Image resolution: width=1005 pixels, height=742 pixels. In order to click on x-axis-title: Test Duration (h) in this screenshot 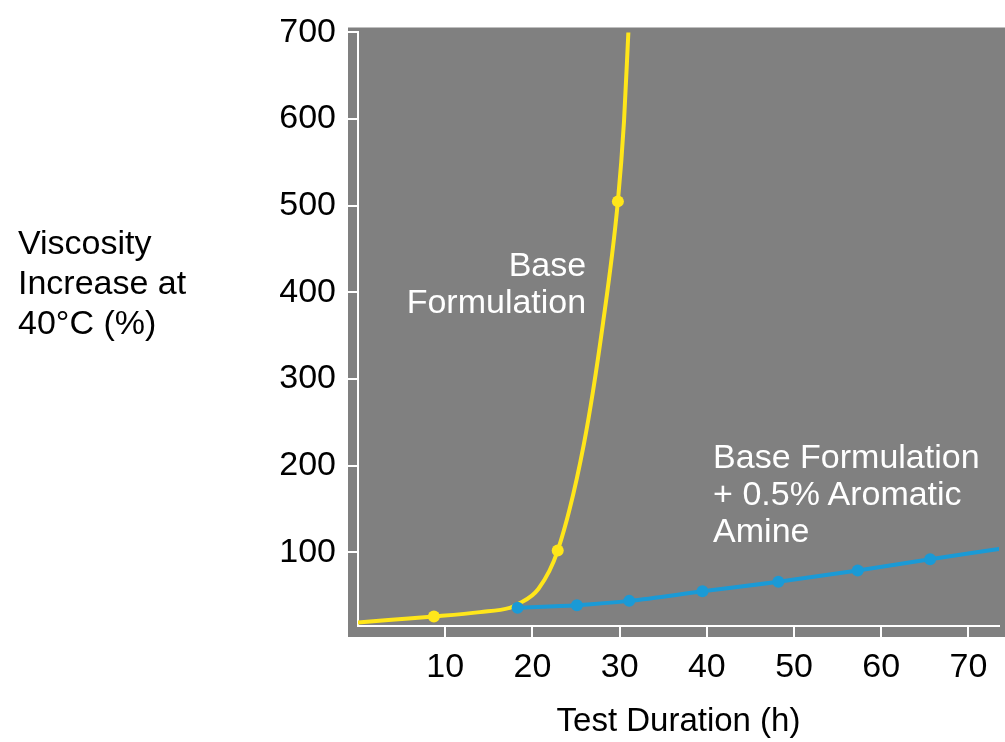, I will do `click(678, 720)`.